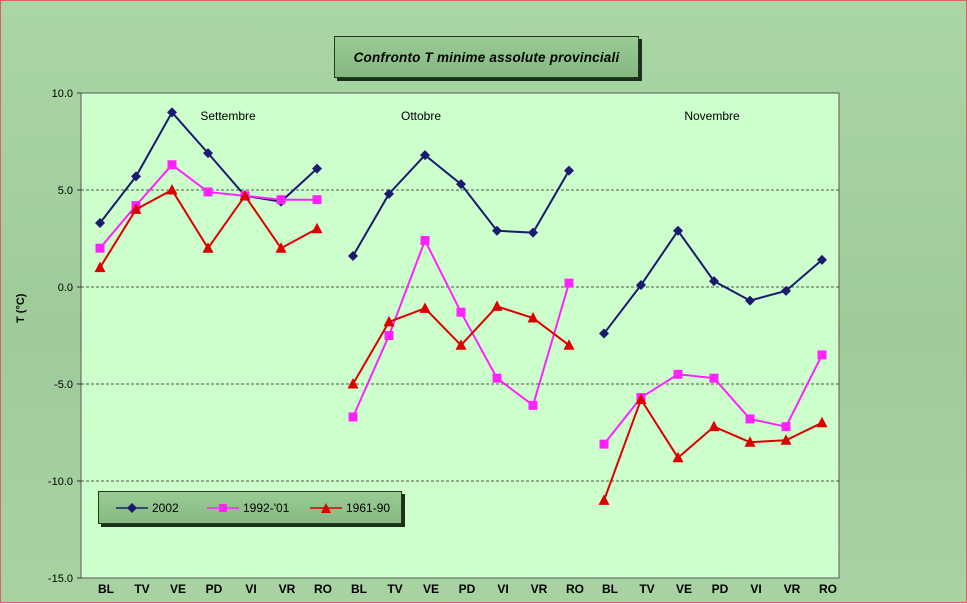  Describe the element at coordinates (65, 191) in the screenshot. I see `y-tick-label: 5.0` at that location.